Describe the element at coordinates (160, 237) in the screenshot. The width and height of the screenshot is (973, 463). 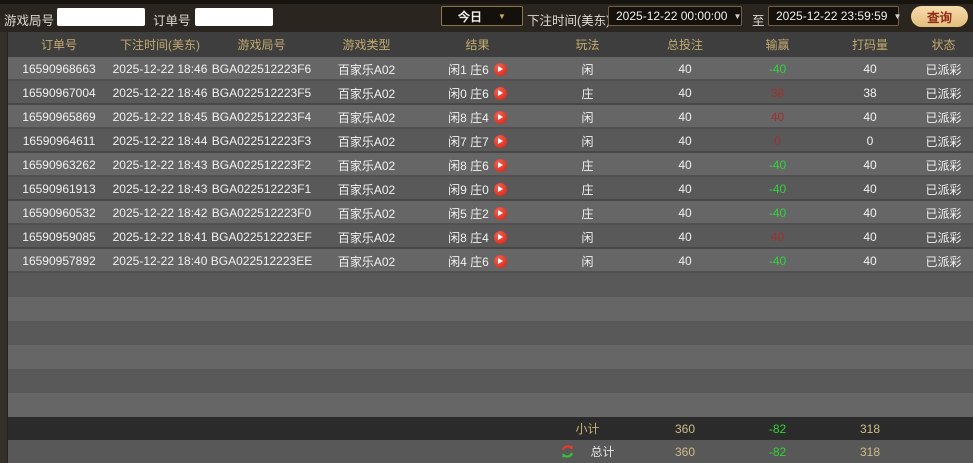
I see `cell-bet-time: 2025-12-22 18:41` at that location.